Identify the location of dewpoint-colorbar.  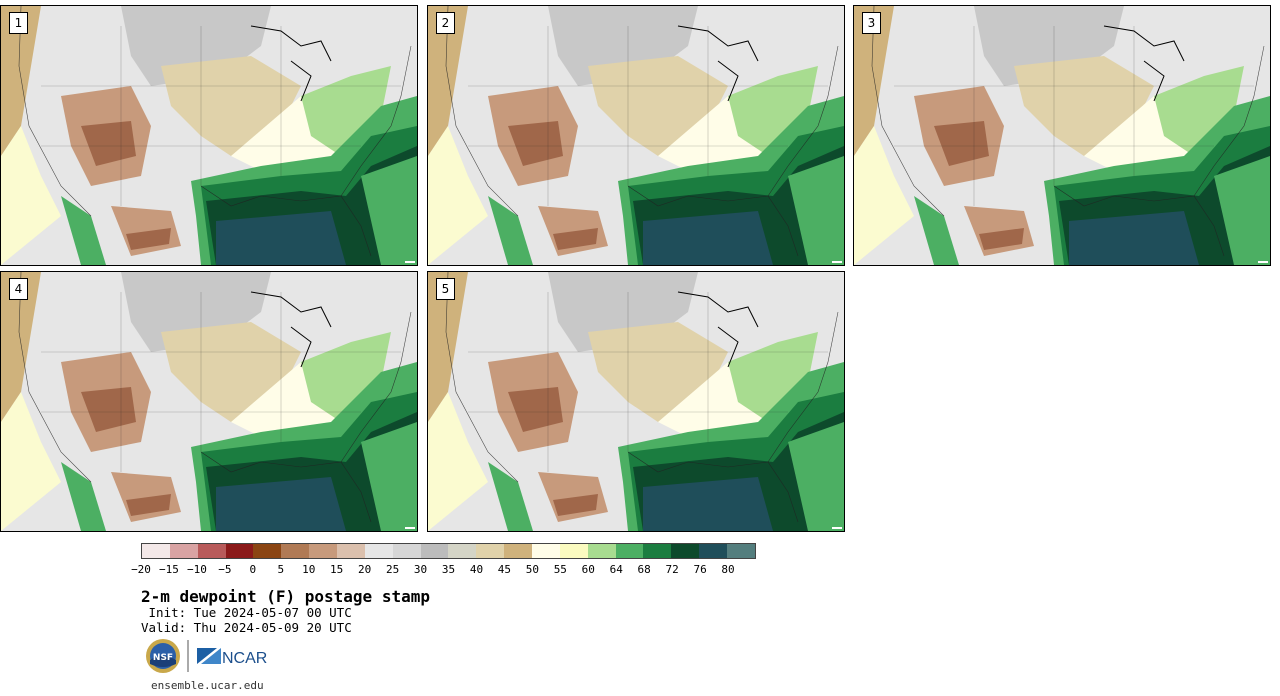
(448, 551).